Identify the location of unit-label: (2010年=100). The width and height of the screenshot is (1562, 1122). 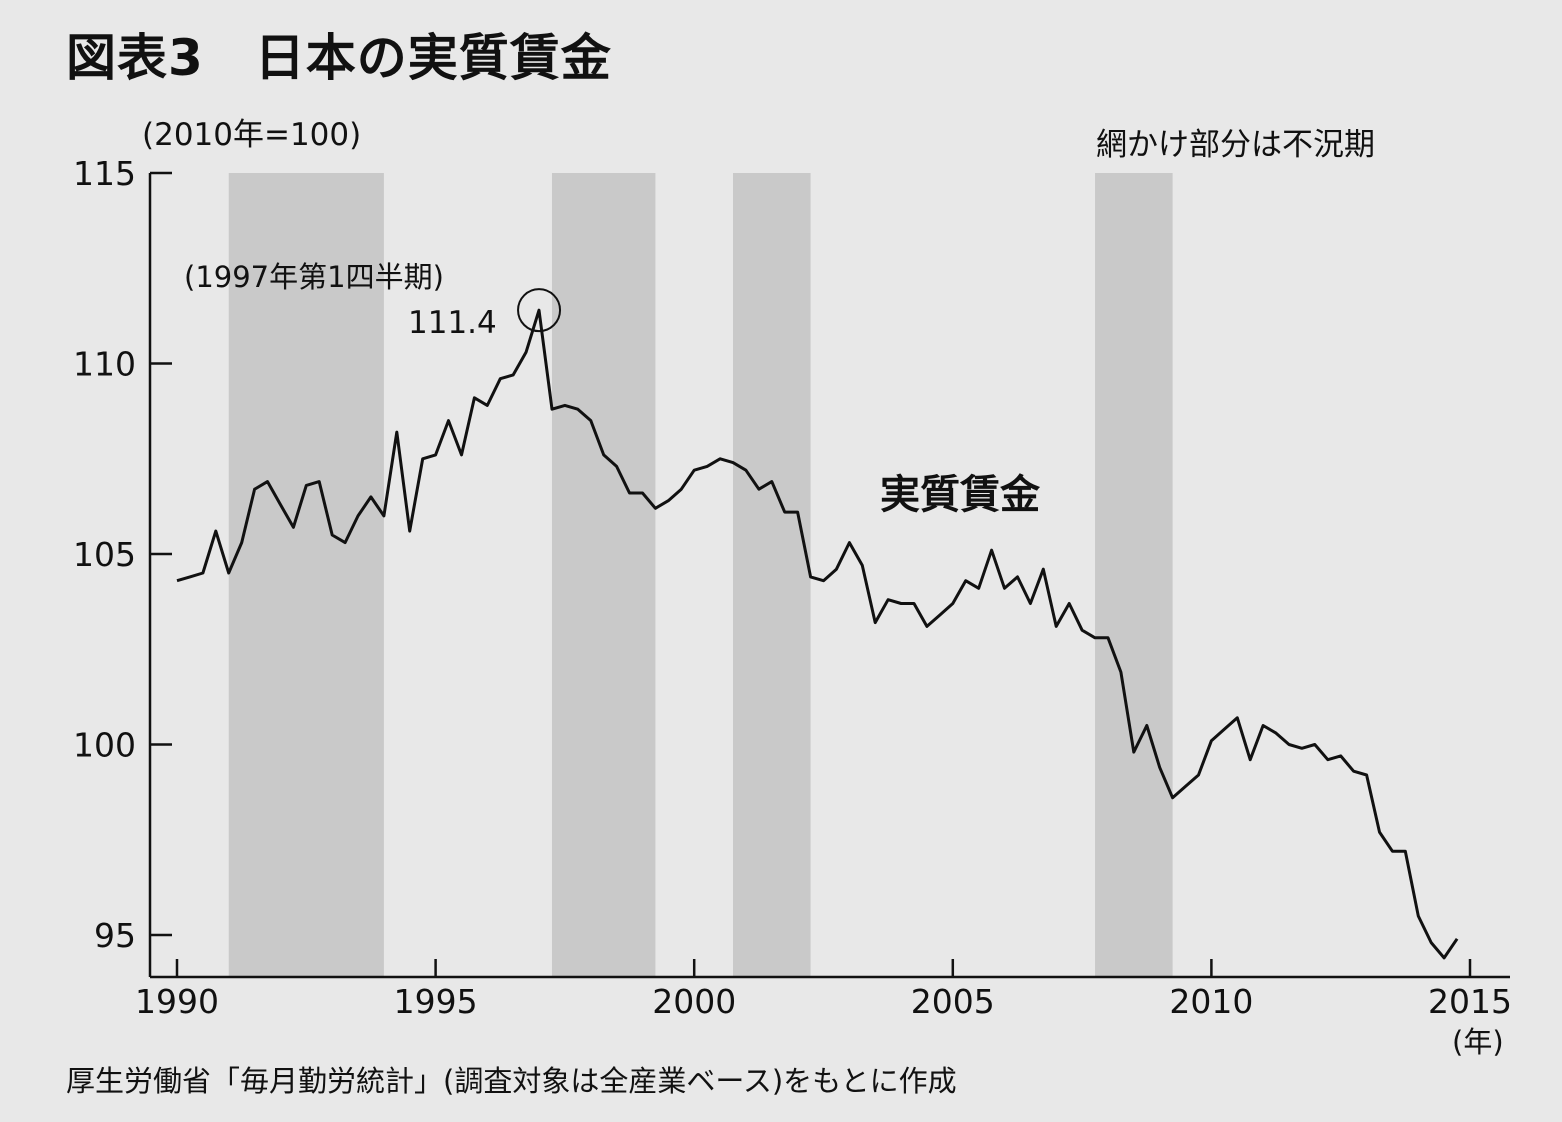
(251, 135).